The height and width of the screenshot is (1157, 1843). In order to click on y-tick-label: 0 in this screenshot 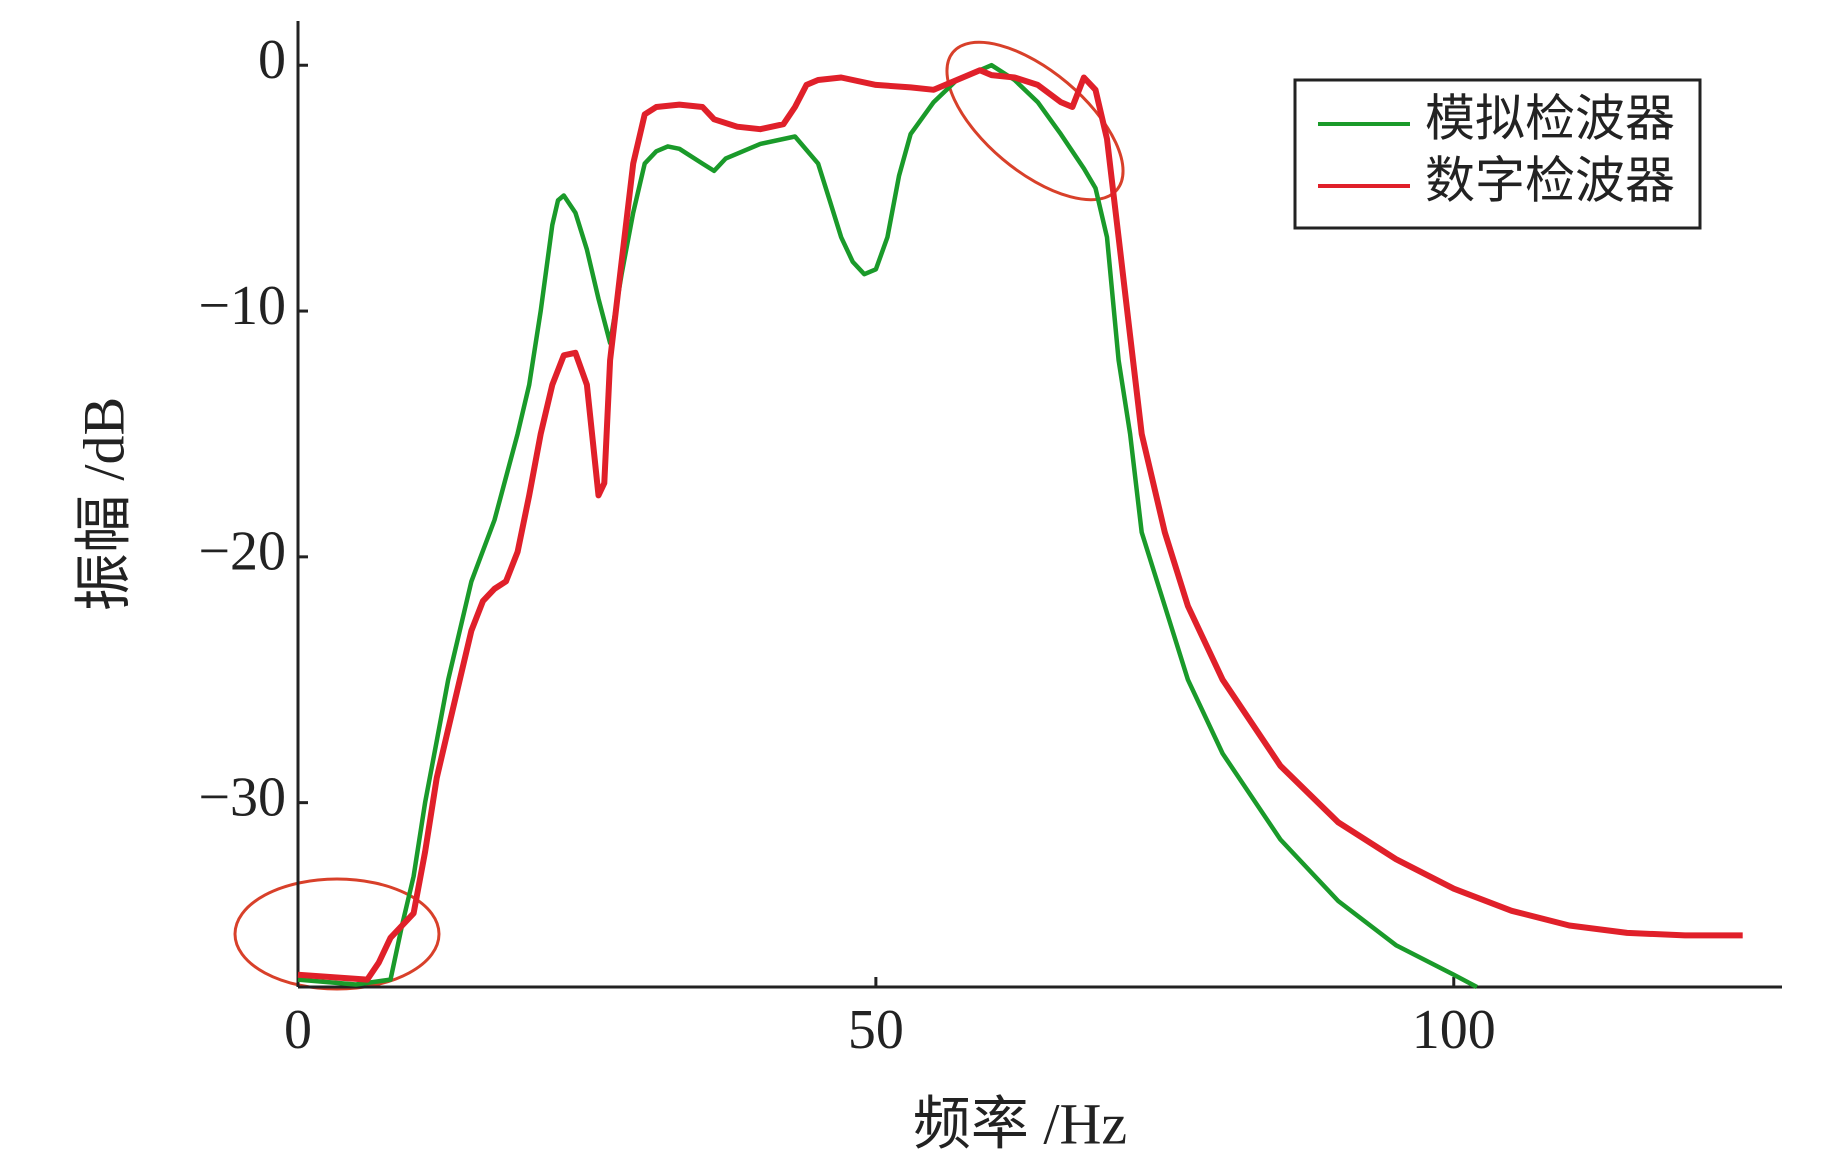, I will do `click(272, 60)`.